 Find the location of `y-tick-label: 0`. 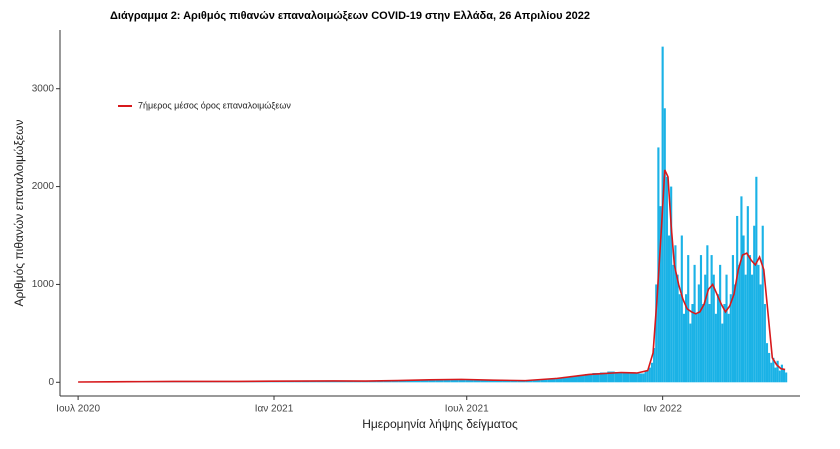

y-tick-label: 0 is located at coordinates (51, 382).